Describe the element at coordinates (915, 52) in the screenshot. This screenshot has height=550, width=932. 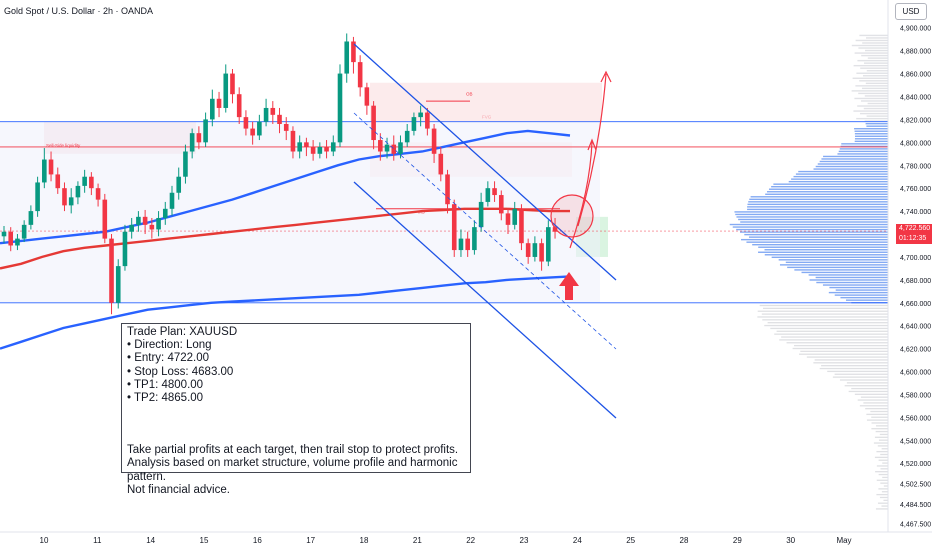
I see `y-tick-label: 4,880.000` at that location.